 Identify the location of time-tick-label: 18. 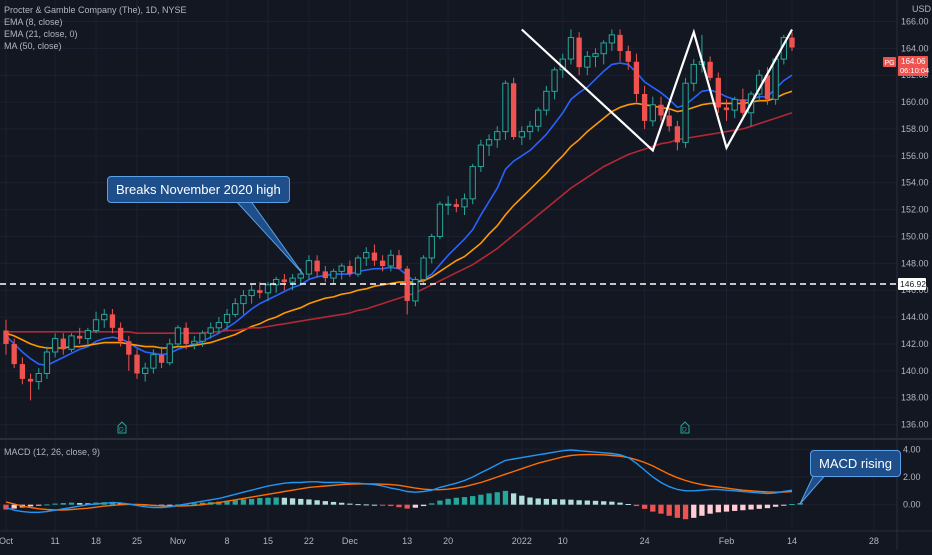
(96, 541).